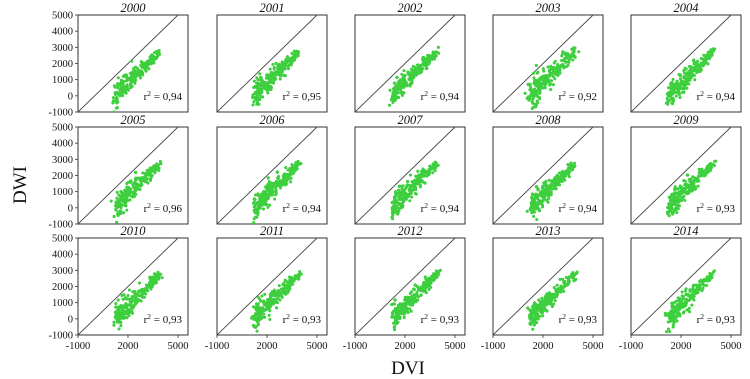 The width and height of the screenshot is (750, 379). Describe the element at coordinates (133, 120) in the screenshot. I see `panel-title-2005: 2005` at that location.